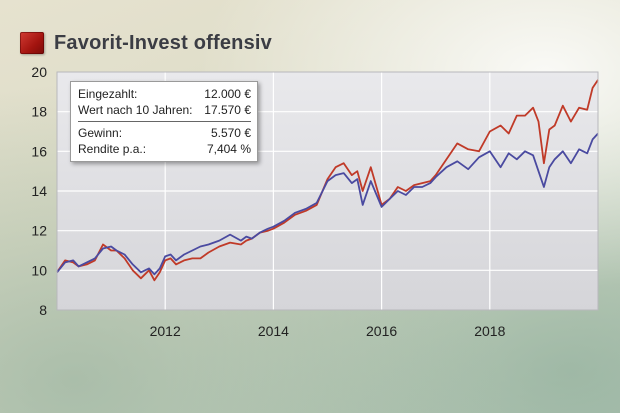  Describe the element at coordinates (227, 94) in the screenshot. I see `info-value: 12.000 €` at that location.